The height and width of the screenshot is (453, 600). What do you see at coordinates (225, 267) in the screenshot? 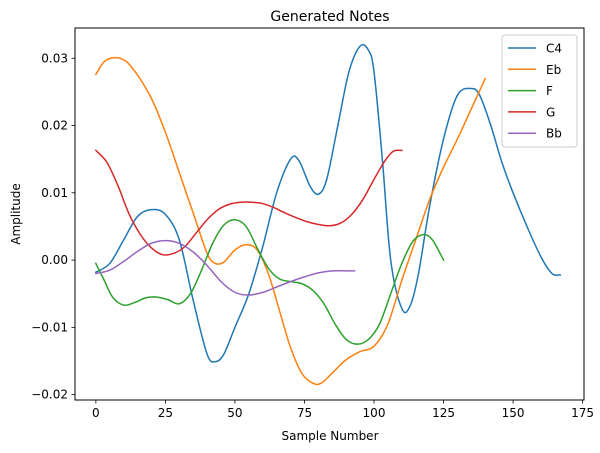
I see `series-line-bb` at bounding box center [225, 267].